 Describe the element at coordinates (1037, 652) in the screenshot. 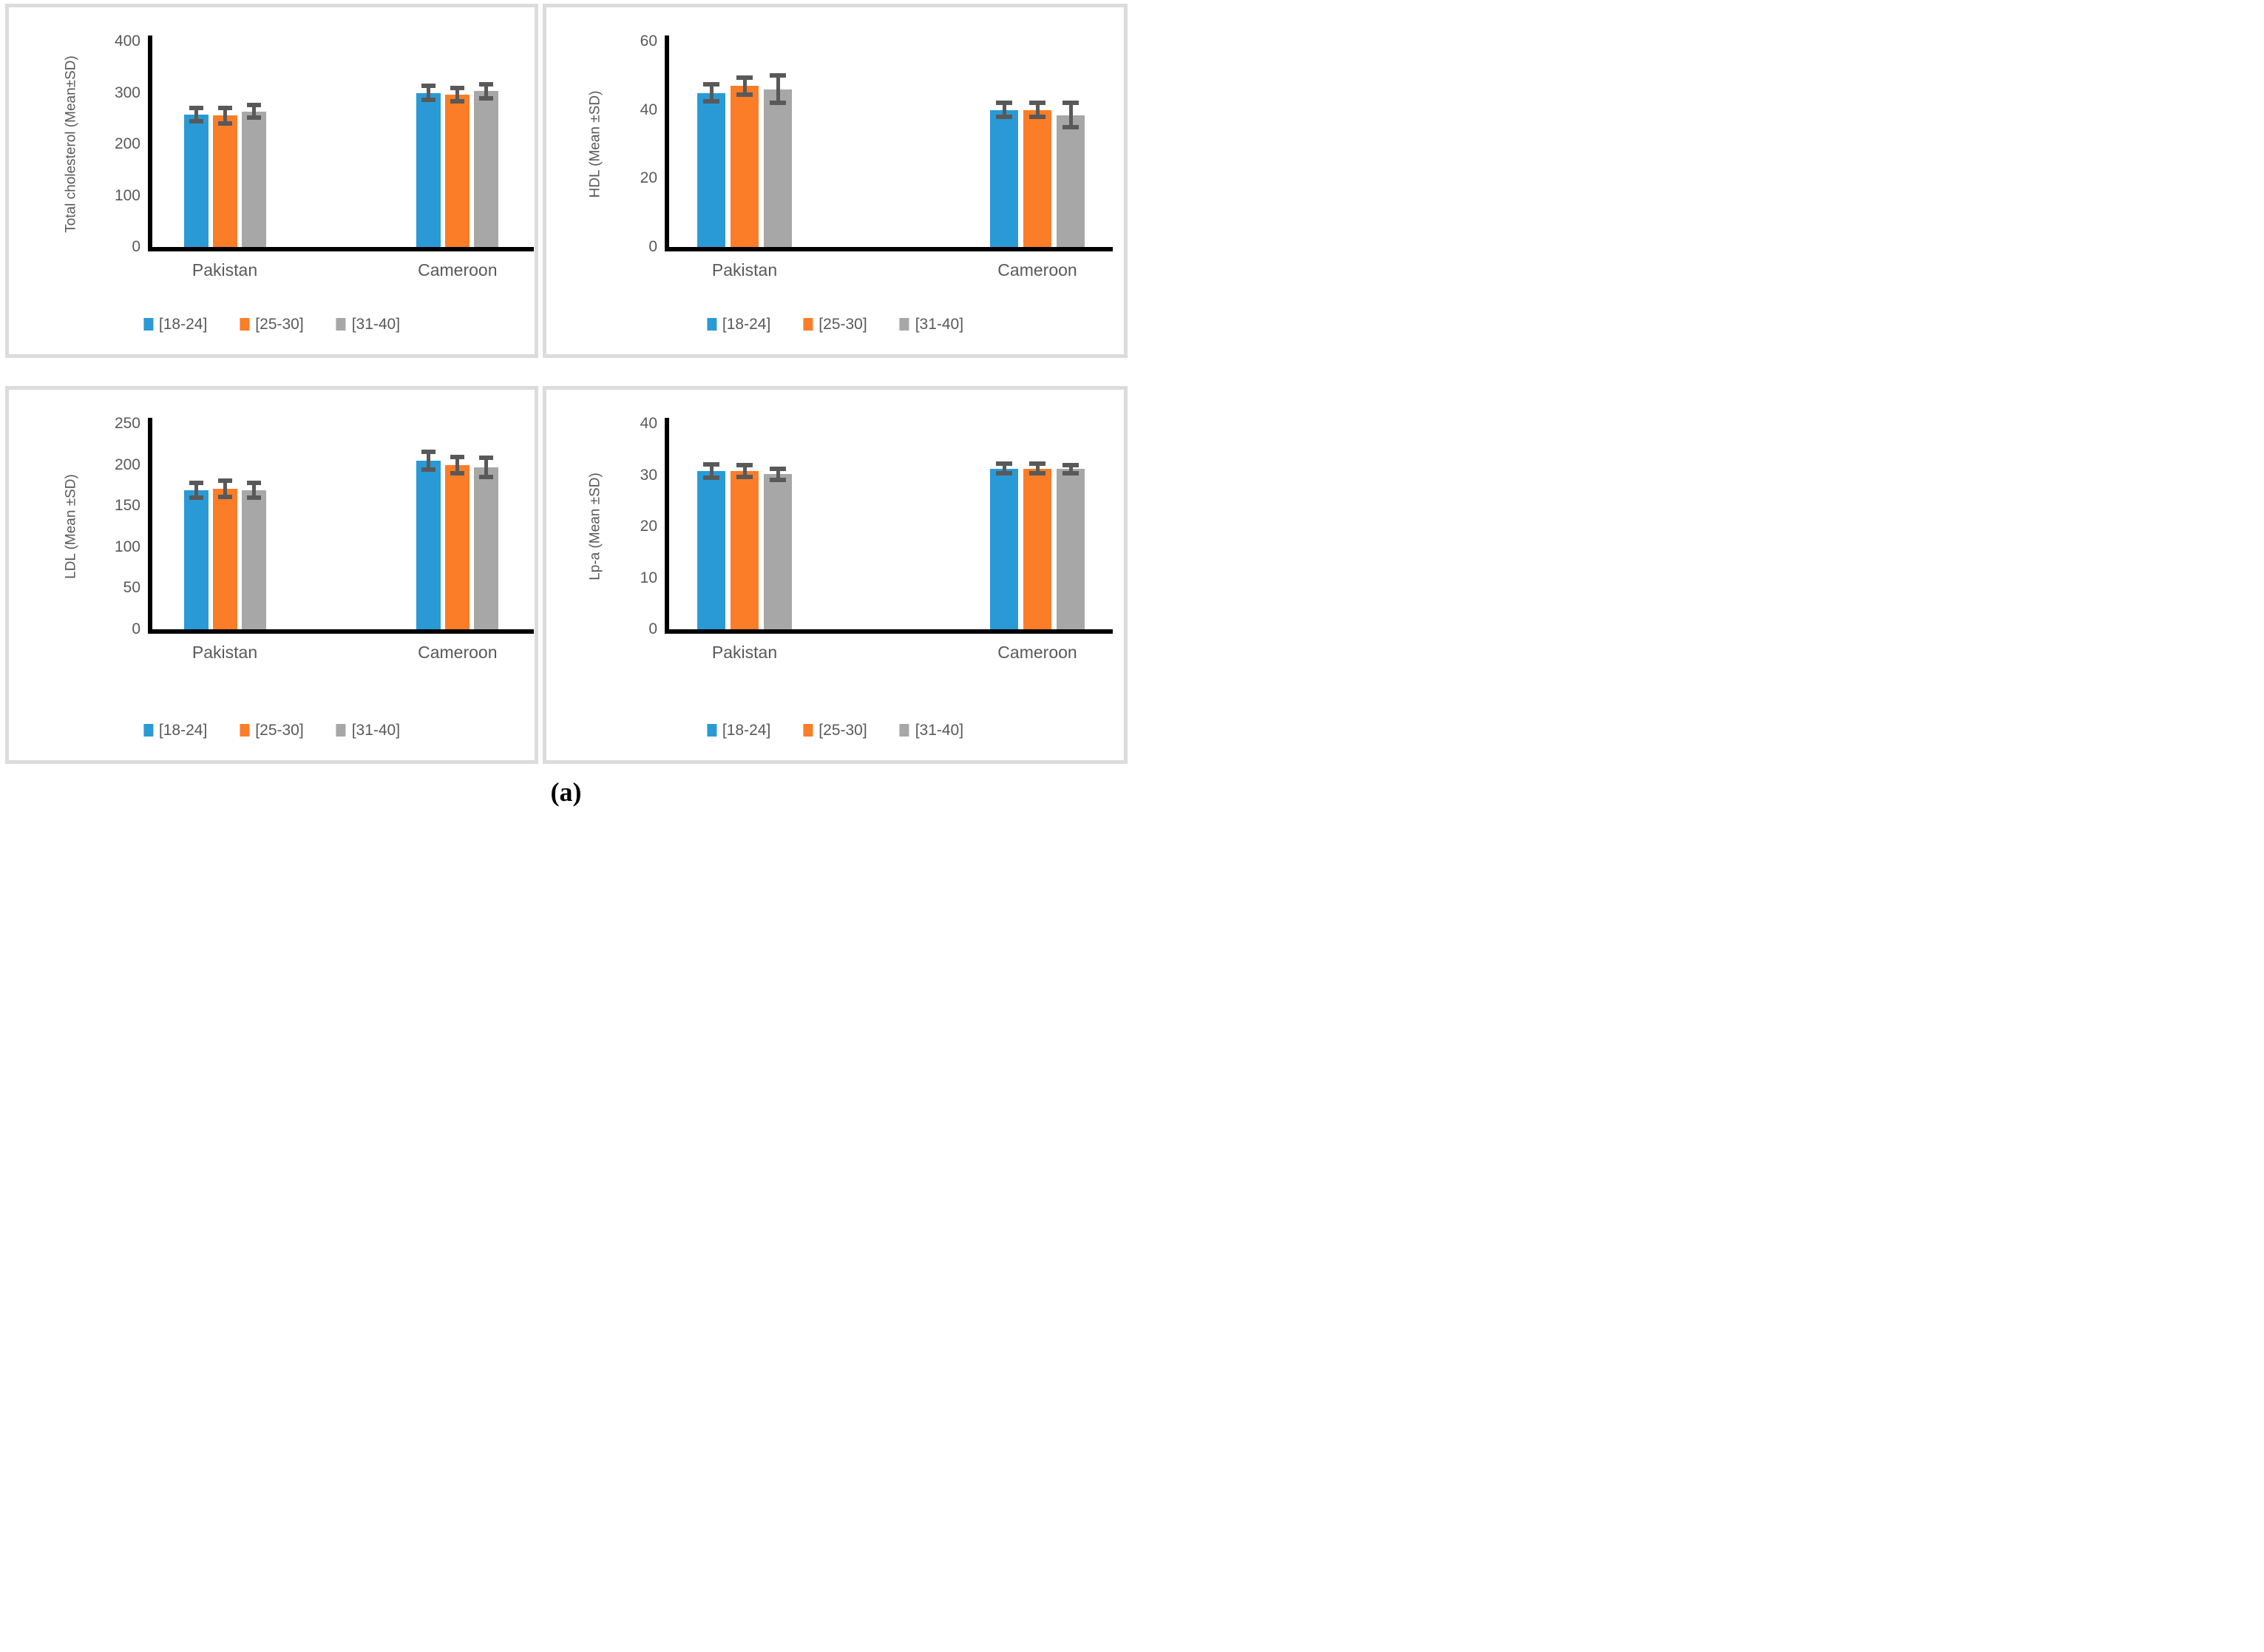

I see `x-category-label: Cameroon` at that location.